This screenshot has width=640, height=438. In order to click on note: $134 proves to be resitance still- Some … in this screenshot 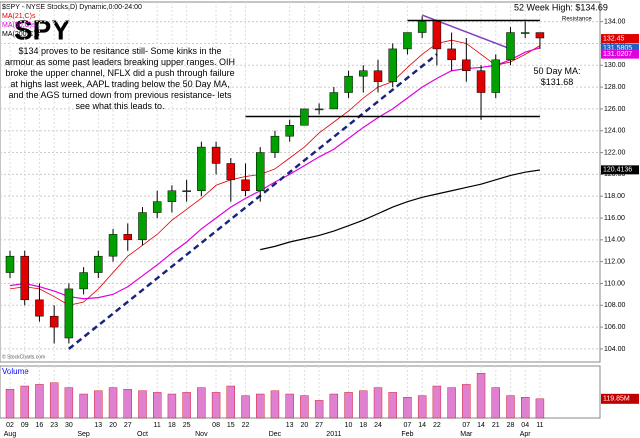, I will do `click(120, 78)`.